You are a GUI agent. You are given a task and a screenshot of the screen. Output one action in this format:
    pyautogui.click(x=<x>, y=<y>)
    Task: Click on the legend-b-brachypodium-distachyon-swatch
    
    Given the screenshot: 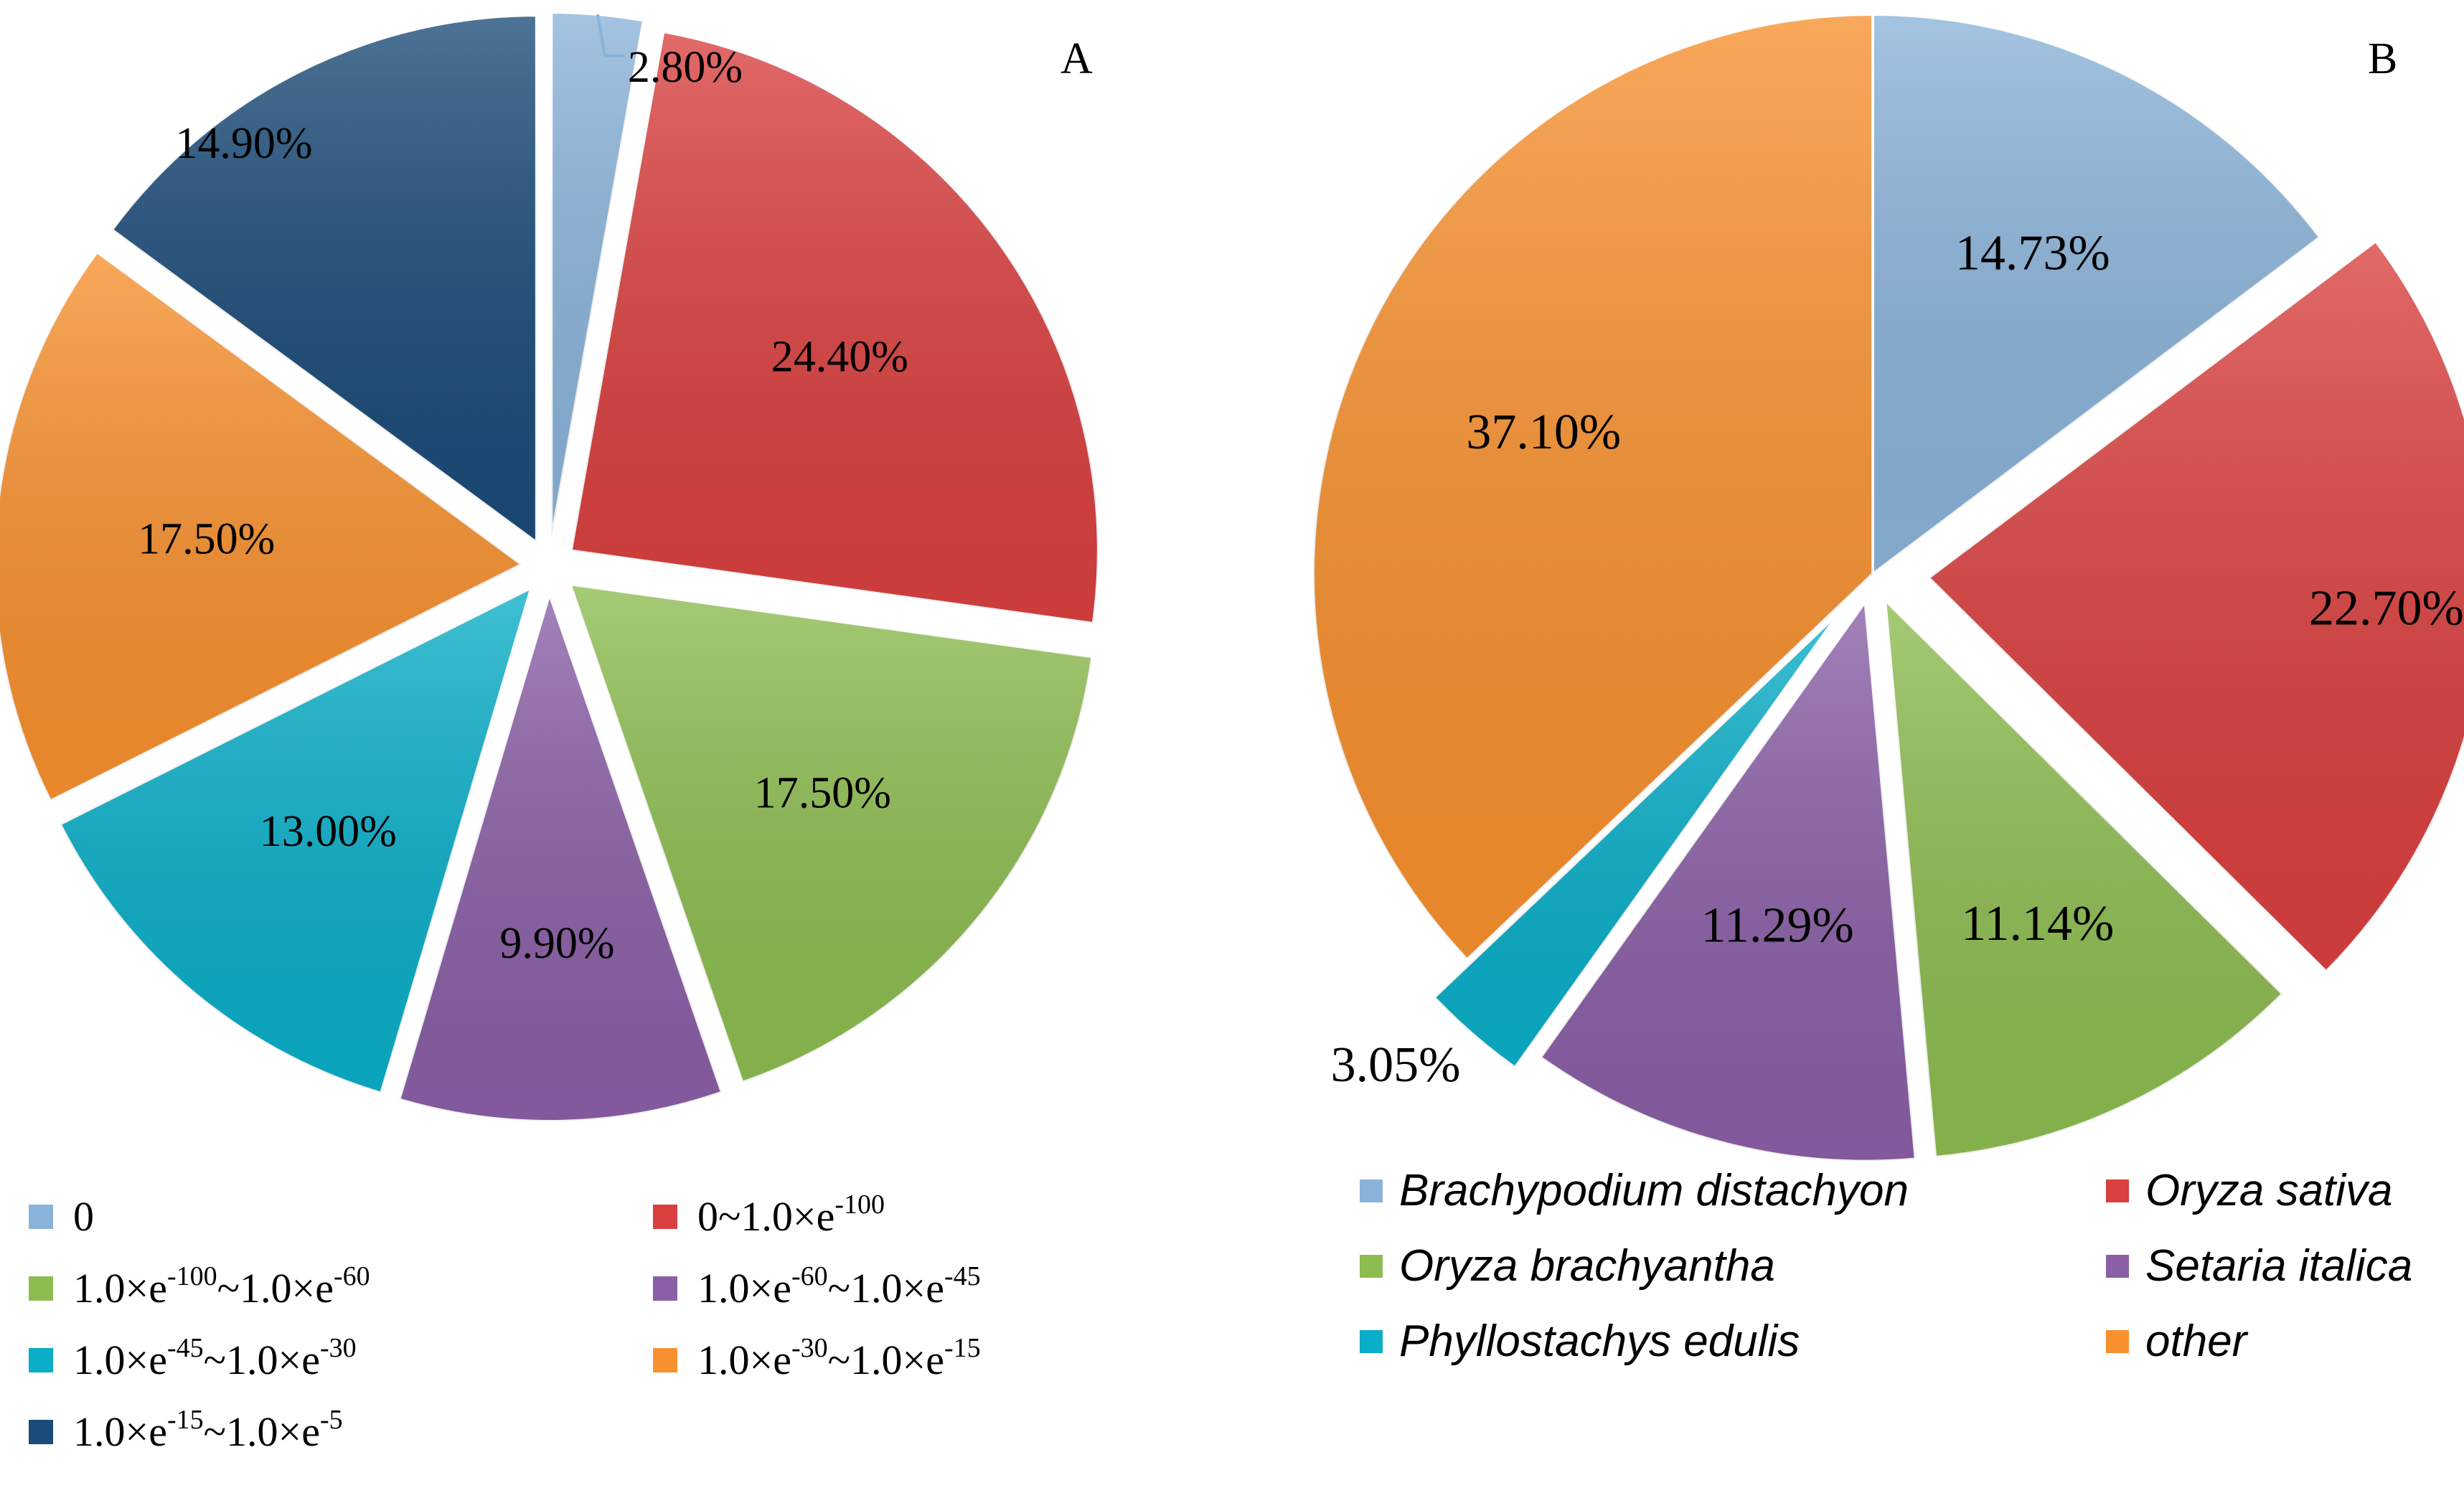 What is the action you would take?
    pyautogui.click(x=1371, y=1190)
    